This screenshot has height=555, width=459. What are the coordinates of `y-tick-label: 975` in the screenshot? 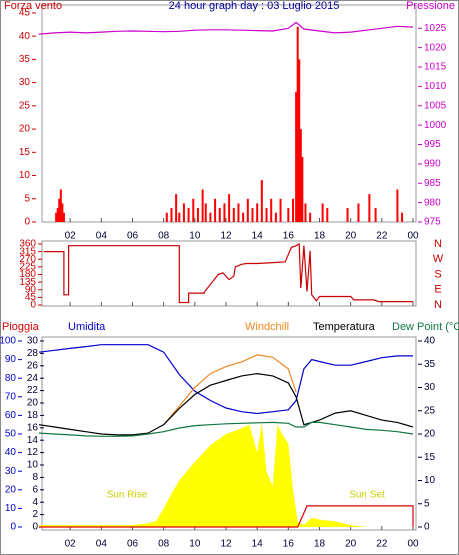 It's located at (432, 222).